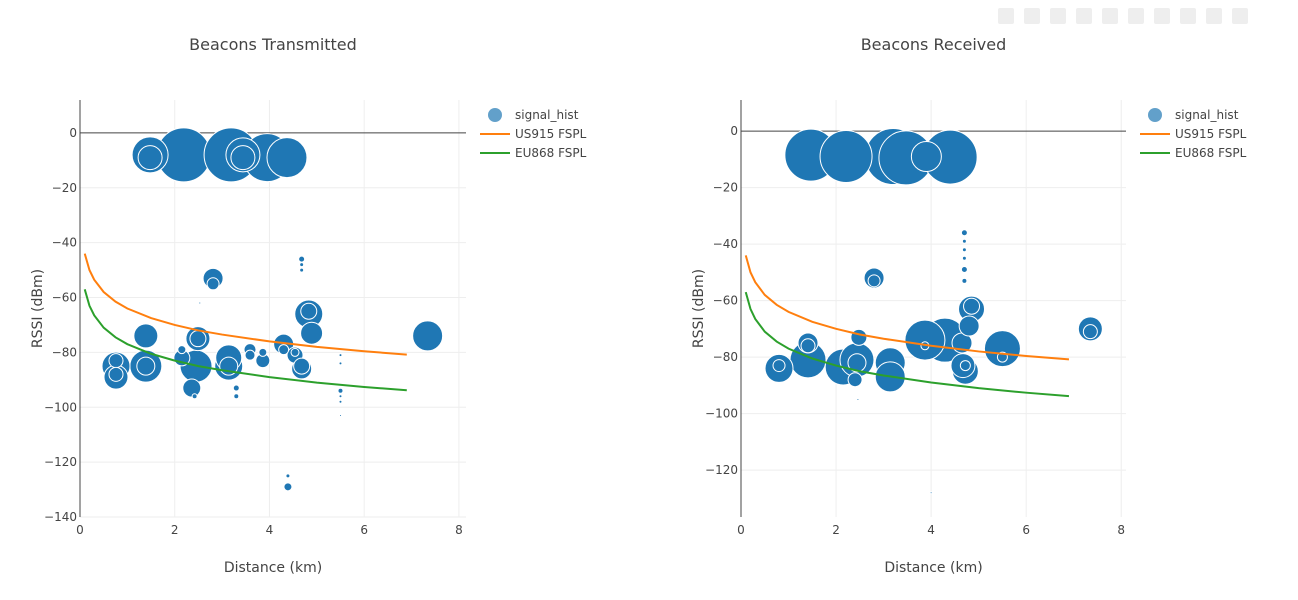 The width and height of the screenshot is (1298, 600). I want to click on lasso-icon, so click(1110, 16).